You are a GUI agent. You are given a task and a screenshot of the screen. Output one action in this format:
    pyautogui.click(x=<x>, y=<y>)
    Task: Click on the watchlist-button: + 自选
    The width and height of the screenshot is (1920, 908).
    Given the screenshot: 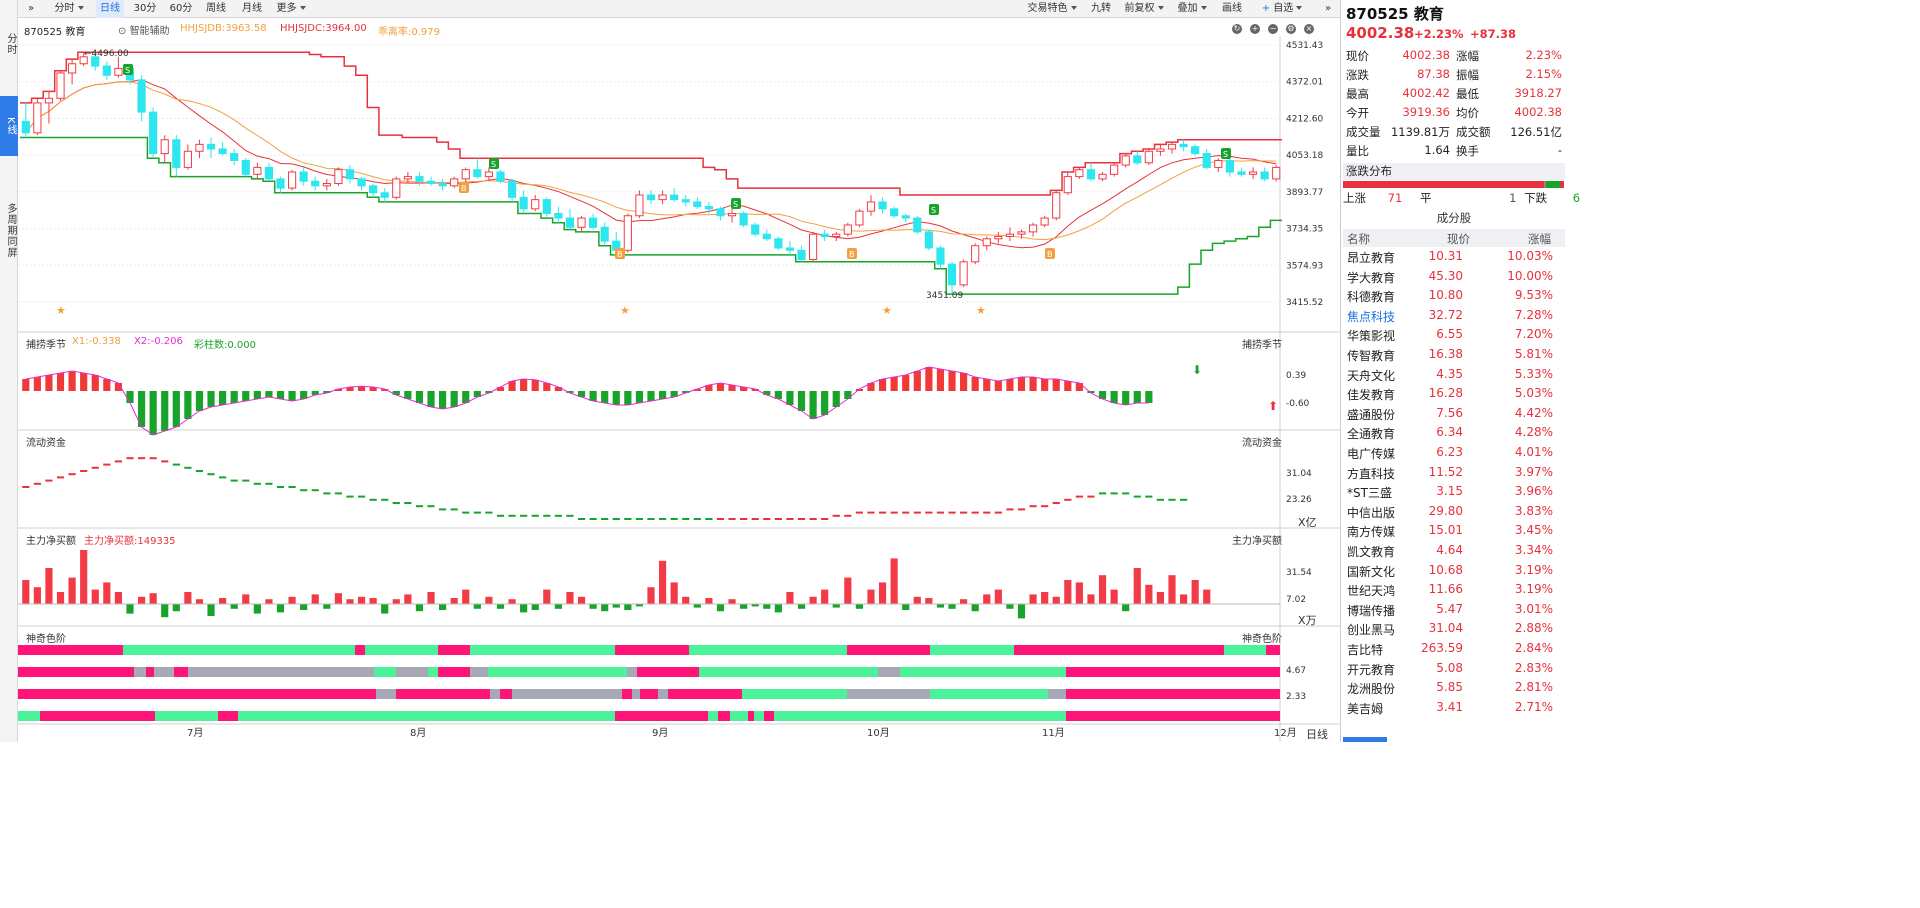 What is the action you would take?
    pyautogui.click(x=1282, y=9)
    